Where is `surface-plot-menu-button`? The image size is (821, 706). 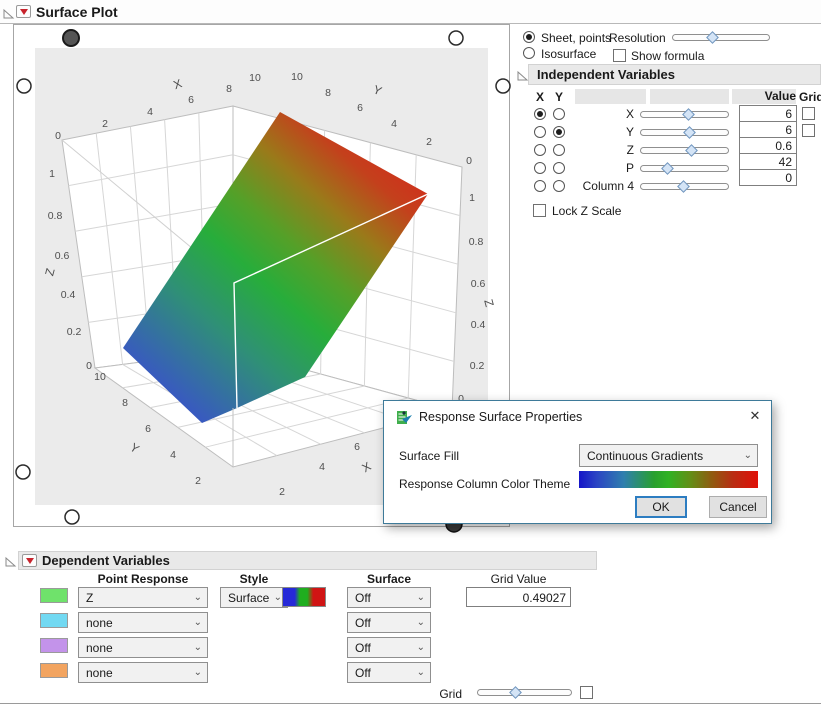 surface-plot-menu-button is located at coordinates (23, 11).